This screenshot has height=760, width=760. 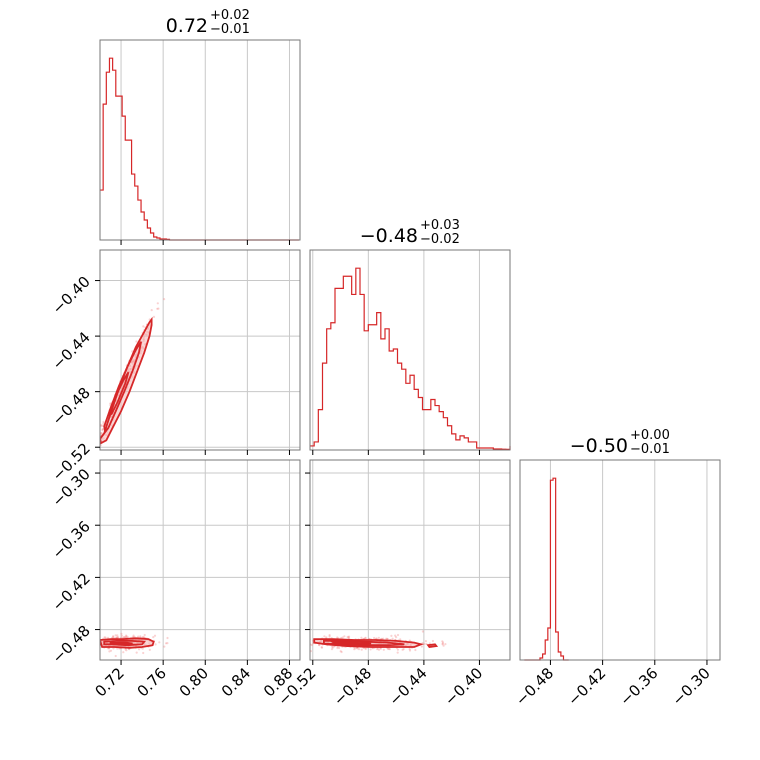 What do you see at coordinates (71, 591) in the screenshot?
I see `y-tick-label: −0.42` at bounding box center [71, 591].